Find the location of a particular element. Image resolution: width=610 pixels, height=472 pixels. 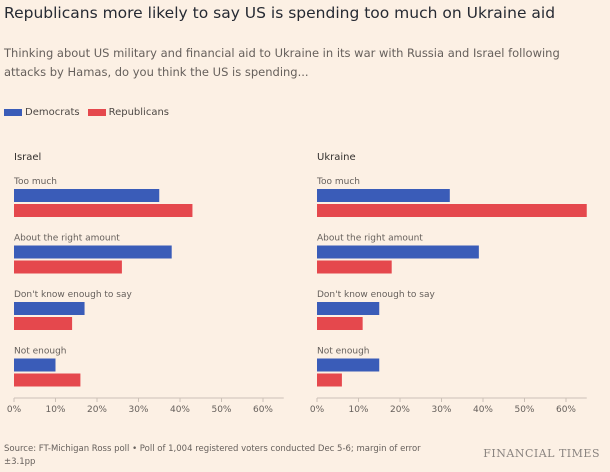

legend-swatch-republicans is located at coordinates (96, 112).